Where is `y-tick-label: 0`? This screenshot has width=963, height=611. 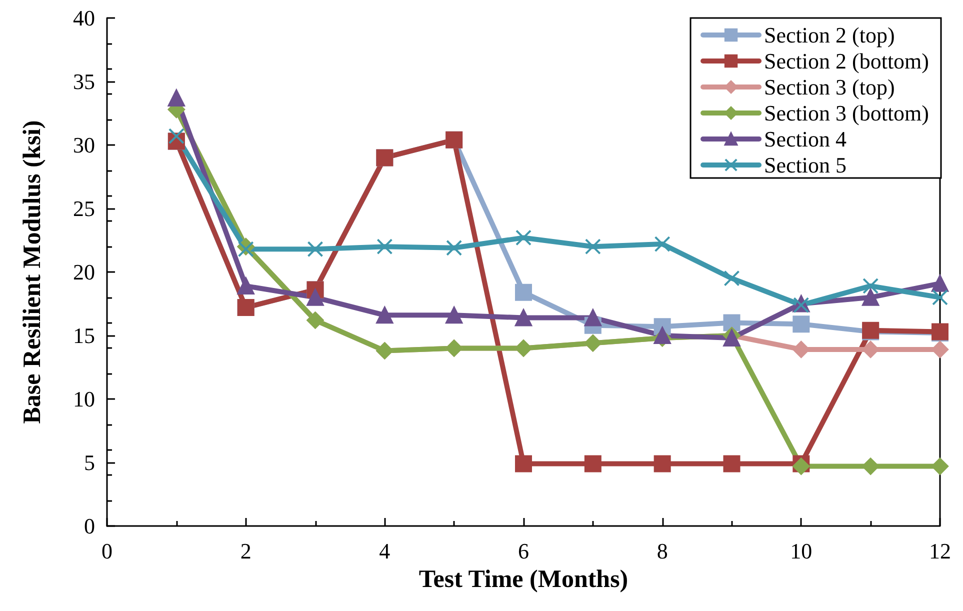
y-tick-label: 0 is located at coordinates (89, 526).